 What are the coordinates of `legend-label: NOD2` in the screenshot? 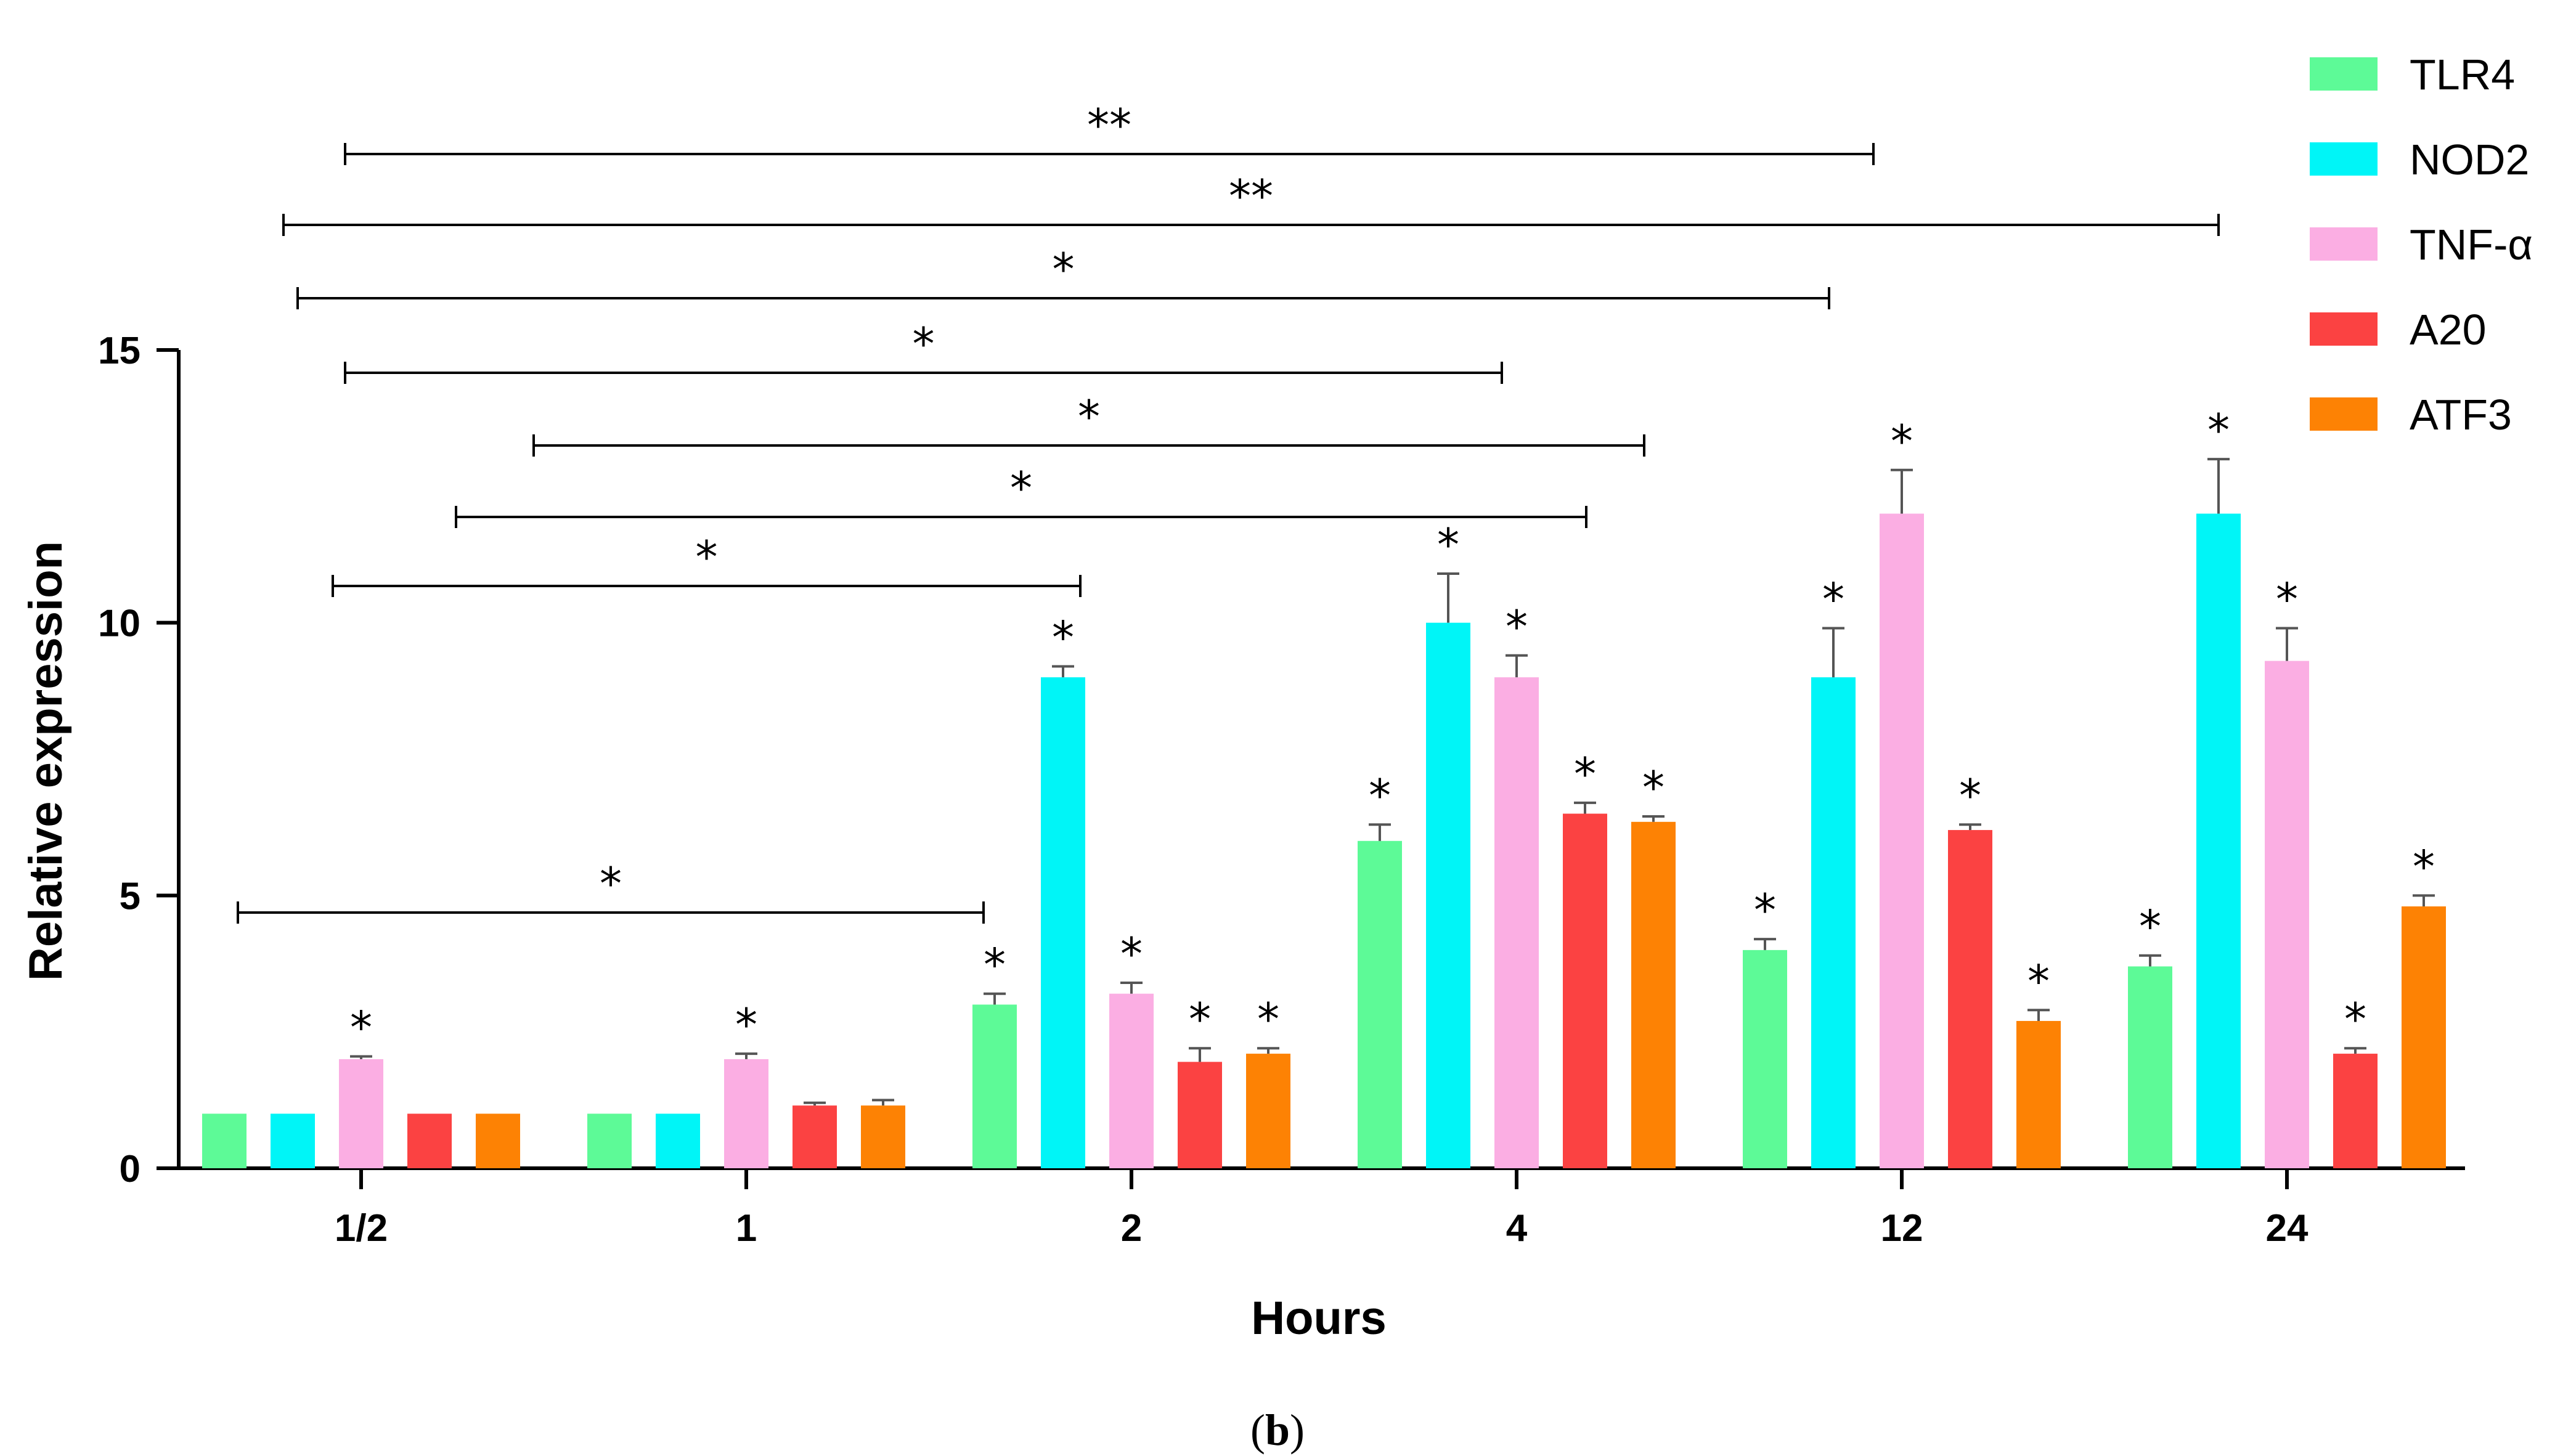 It's located at (2469, 160).